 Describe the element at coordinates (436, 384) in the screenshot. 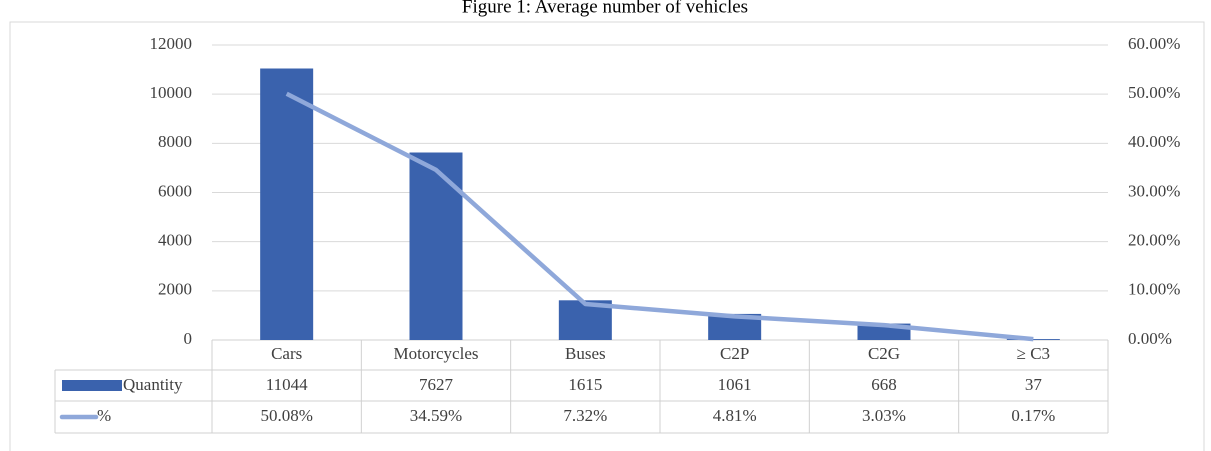

I see `table-cell: 7627` at that location.